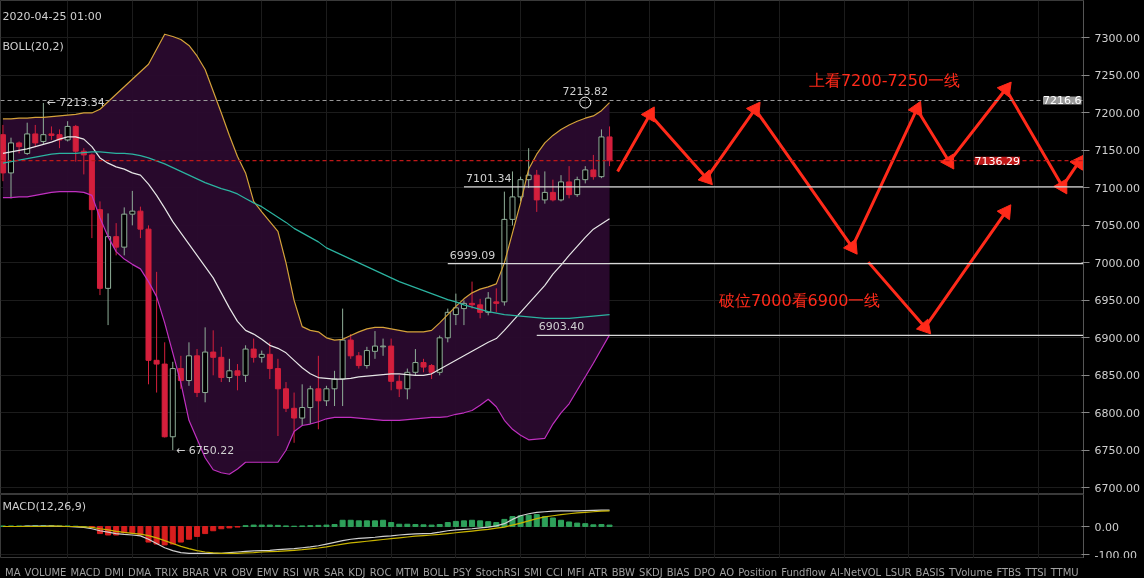 This screenshot has width=1144, height=578. Describe the element at coordinates (561, 327) in the screenshot. I see `ref-line-label: 6903.40` at that location.